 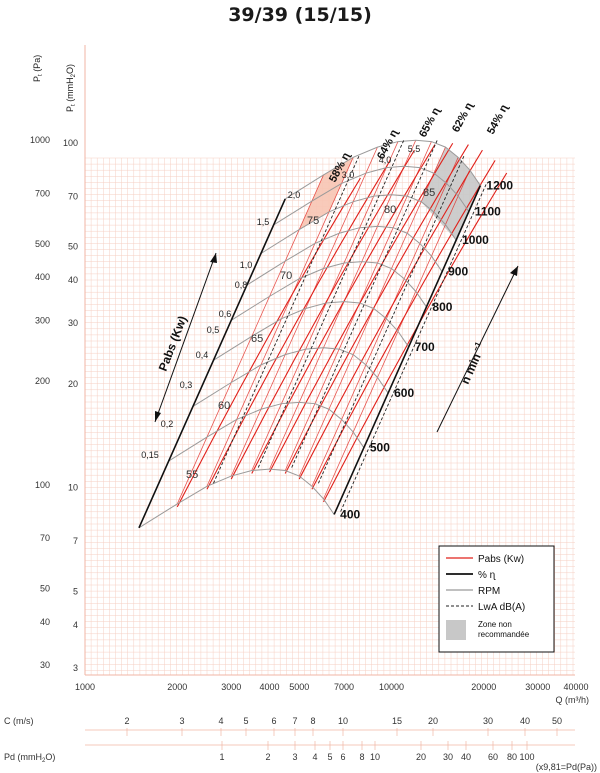 What do you see at coordinates (425, 347) in the screenshot?
I see `rpm-label: 700` at bounding box center [425, 347].